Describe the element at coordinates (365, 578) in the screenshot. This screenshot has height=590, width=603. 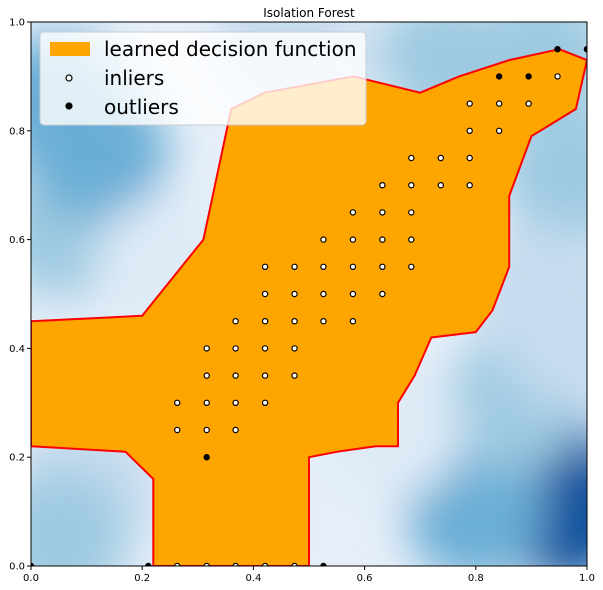
I see `x-tick-label: 0.6` at that location.